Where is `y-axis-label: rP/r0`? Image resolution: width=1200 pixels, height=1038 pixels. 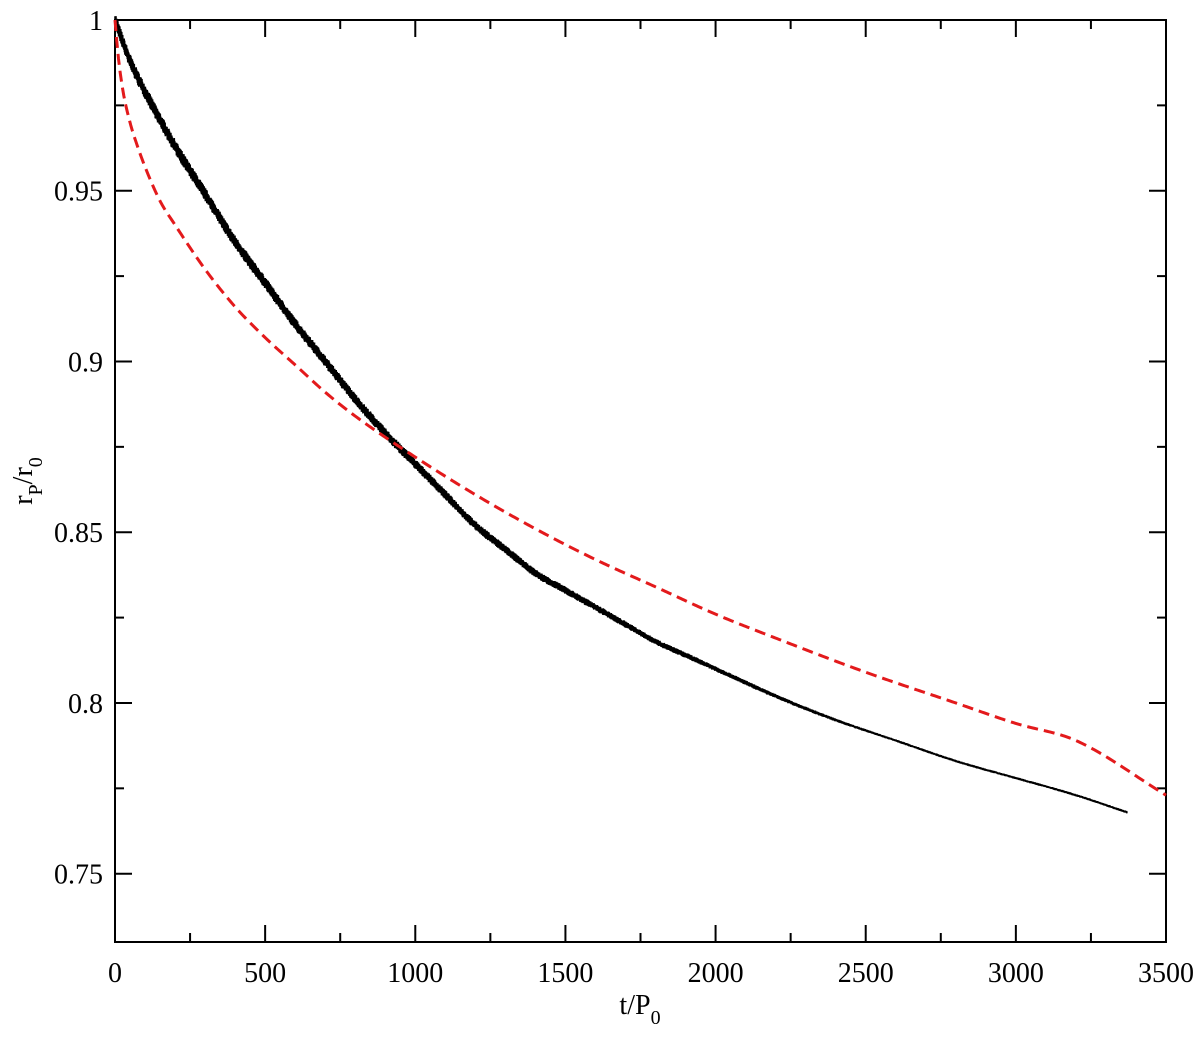 y-axis-label: rP/r0 is located at coordinates (27, 481).